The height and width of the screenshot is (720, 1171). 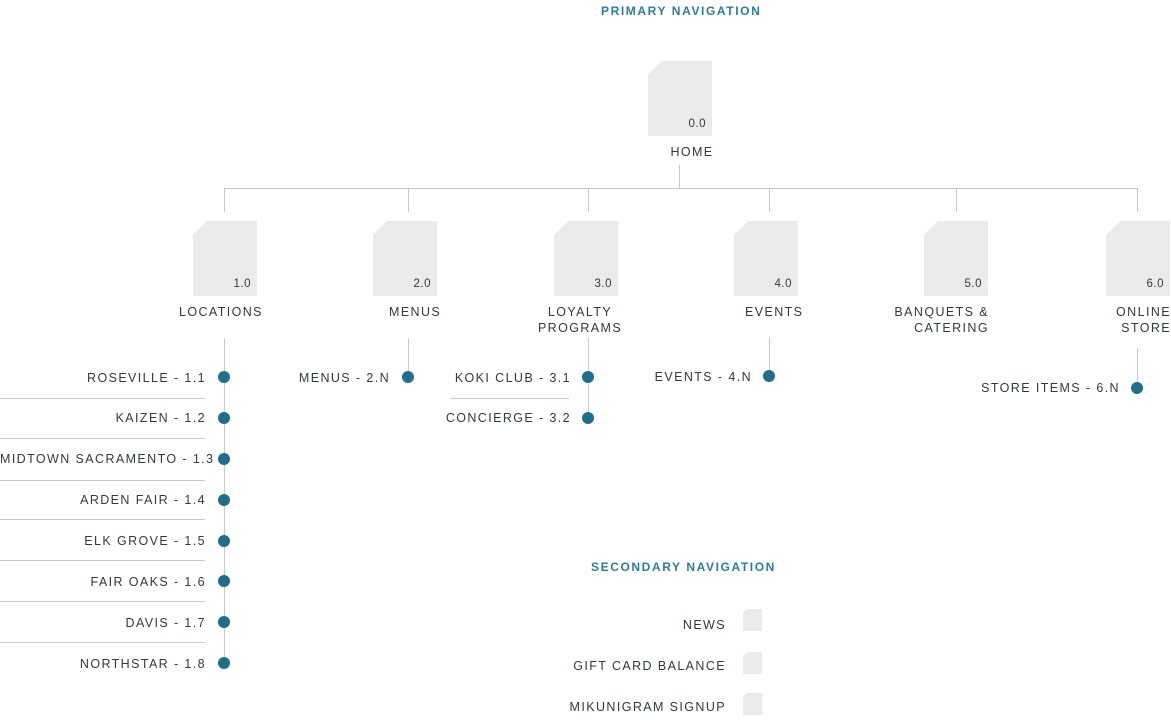 What do you see at coordinates (142, 664) in the screenshot?
I see `subpage-item: NORTHSTAR - 1.8` at bounding box center [142, 664].